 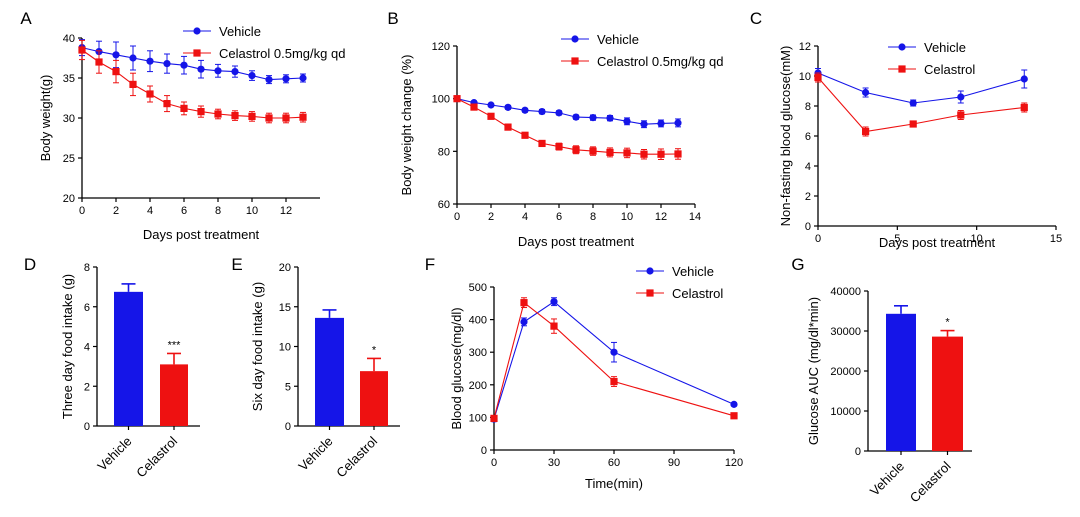 I want to click on panel-letter: C, so click(x=756, y=18).